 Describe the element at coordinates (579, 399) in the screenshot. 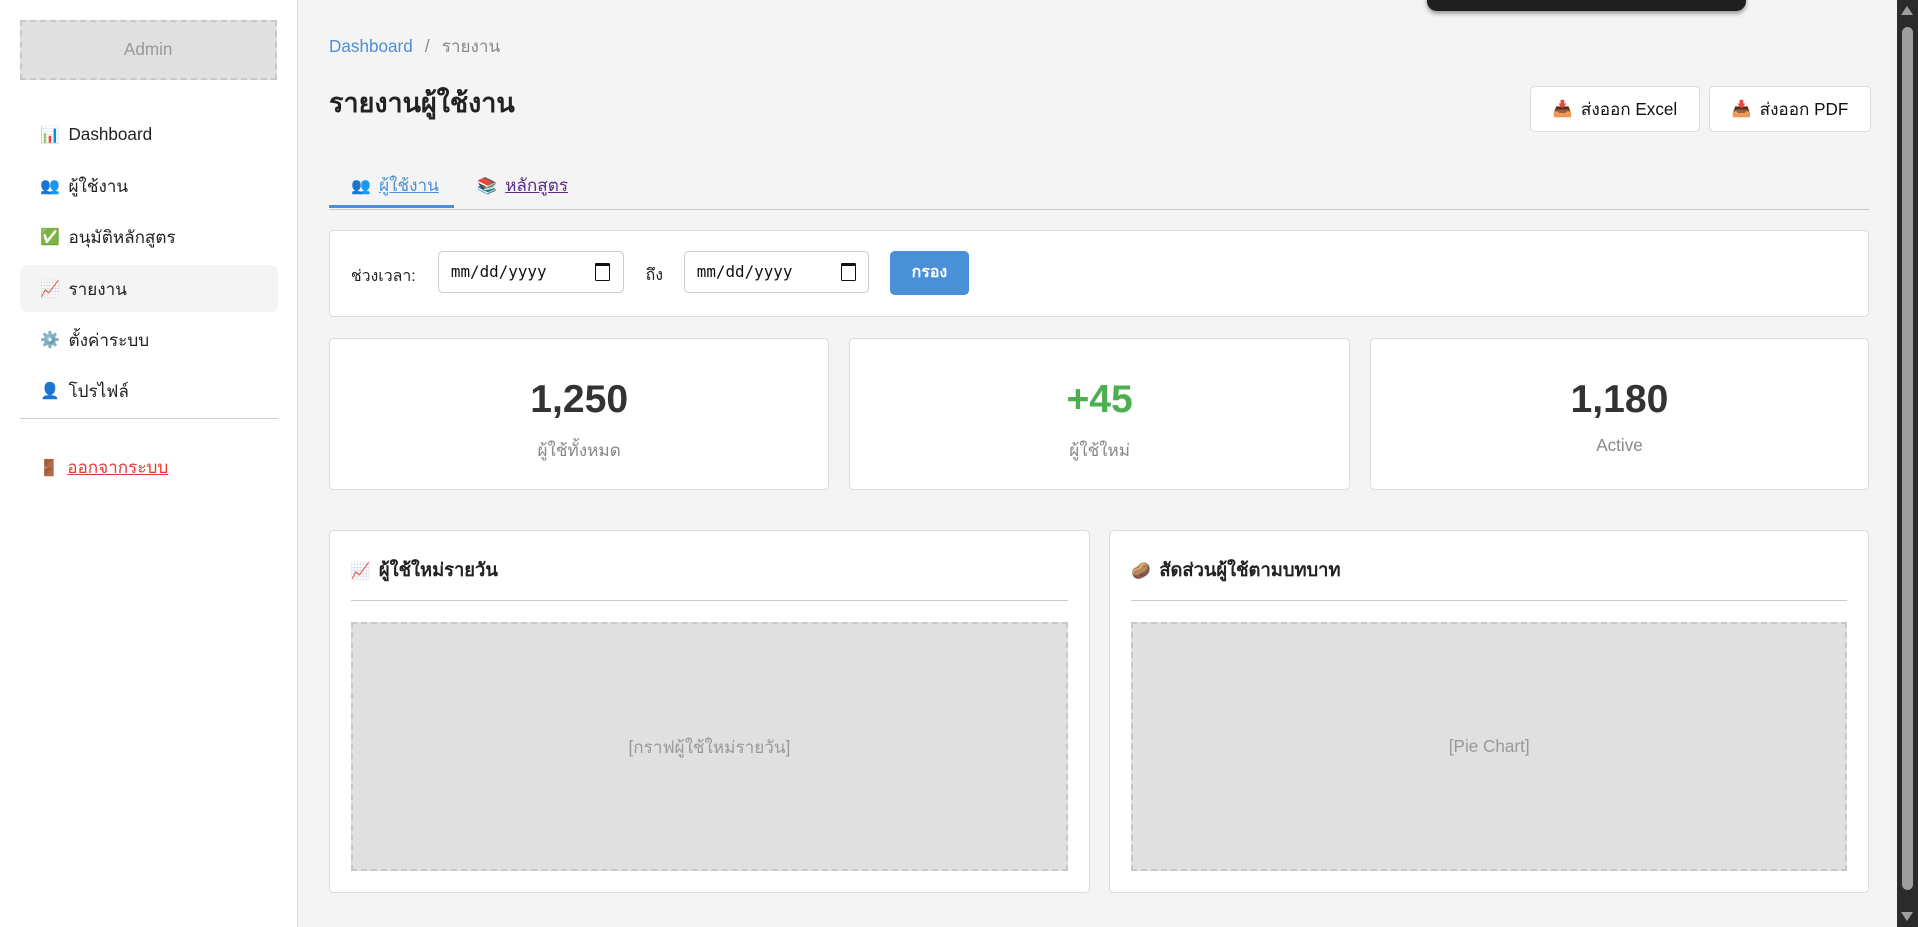

I see `stat-value: 1,250` at that location.